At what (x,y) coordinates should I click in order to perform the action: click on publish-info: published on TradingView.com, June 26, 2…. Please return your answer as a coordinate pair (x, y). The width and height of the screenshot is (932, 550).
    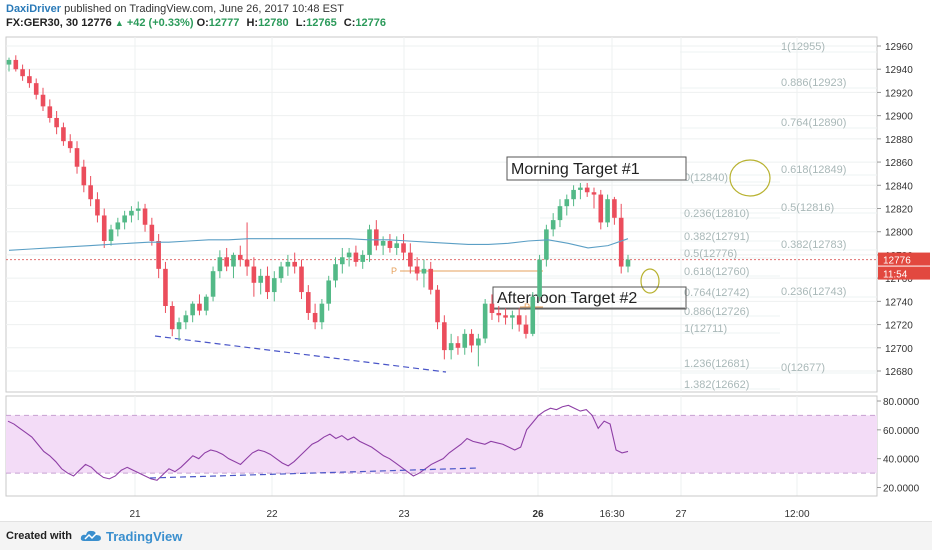
    Looking at the image, I should click on (204, 9).